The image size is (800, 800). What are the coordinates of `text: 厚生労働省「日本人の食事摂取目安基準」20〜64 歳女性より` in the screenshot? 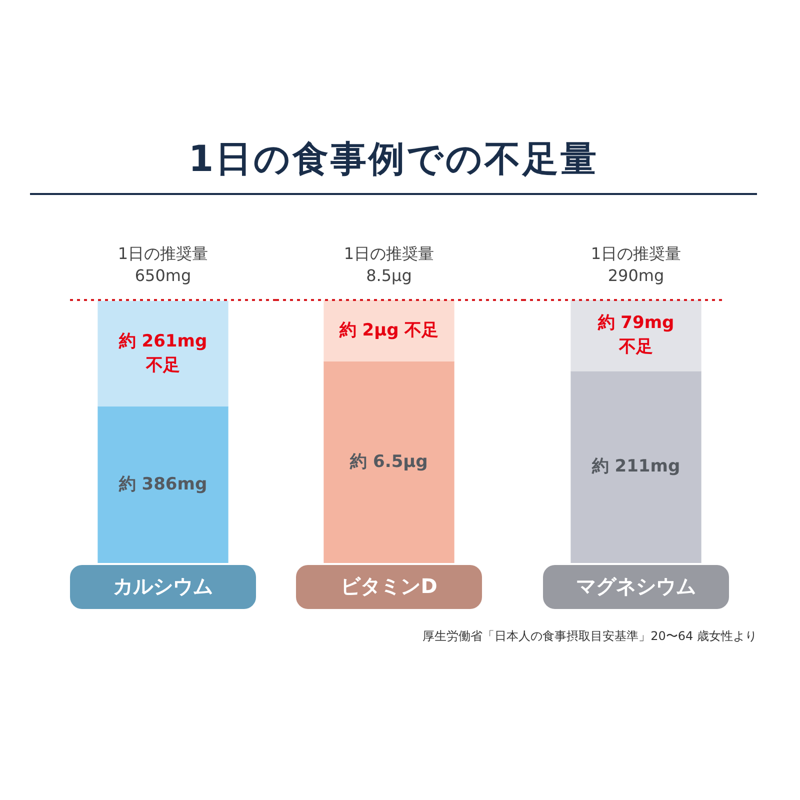 It's located at (589, 636).